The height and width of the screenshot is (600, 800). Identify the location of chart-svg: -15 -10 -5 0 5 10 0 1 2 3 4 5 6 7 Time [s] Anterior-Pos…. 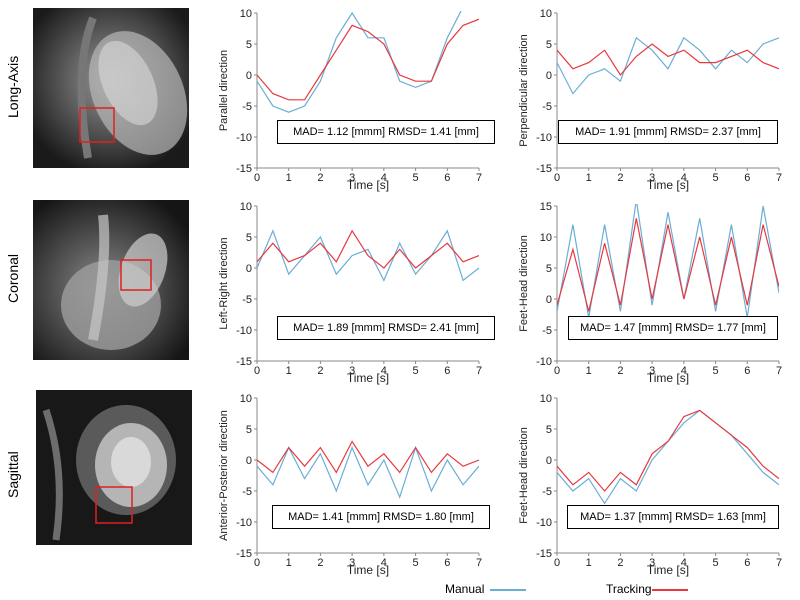
(350, 485).